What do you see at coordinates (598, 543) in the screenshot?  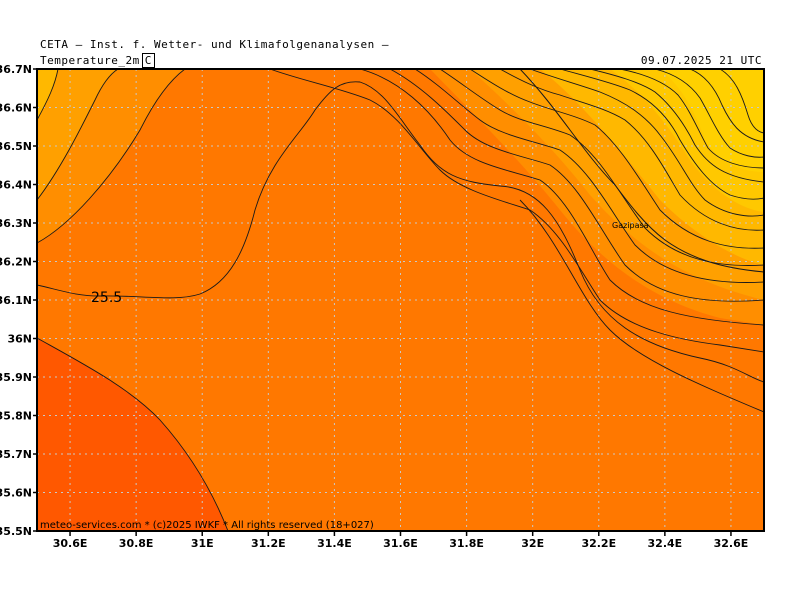 I see `x-tick-label: 32.2E` at bounding box center [598, 543].